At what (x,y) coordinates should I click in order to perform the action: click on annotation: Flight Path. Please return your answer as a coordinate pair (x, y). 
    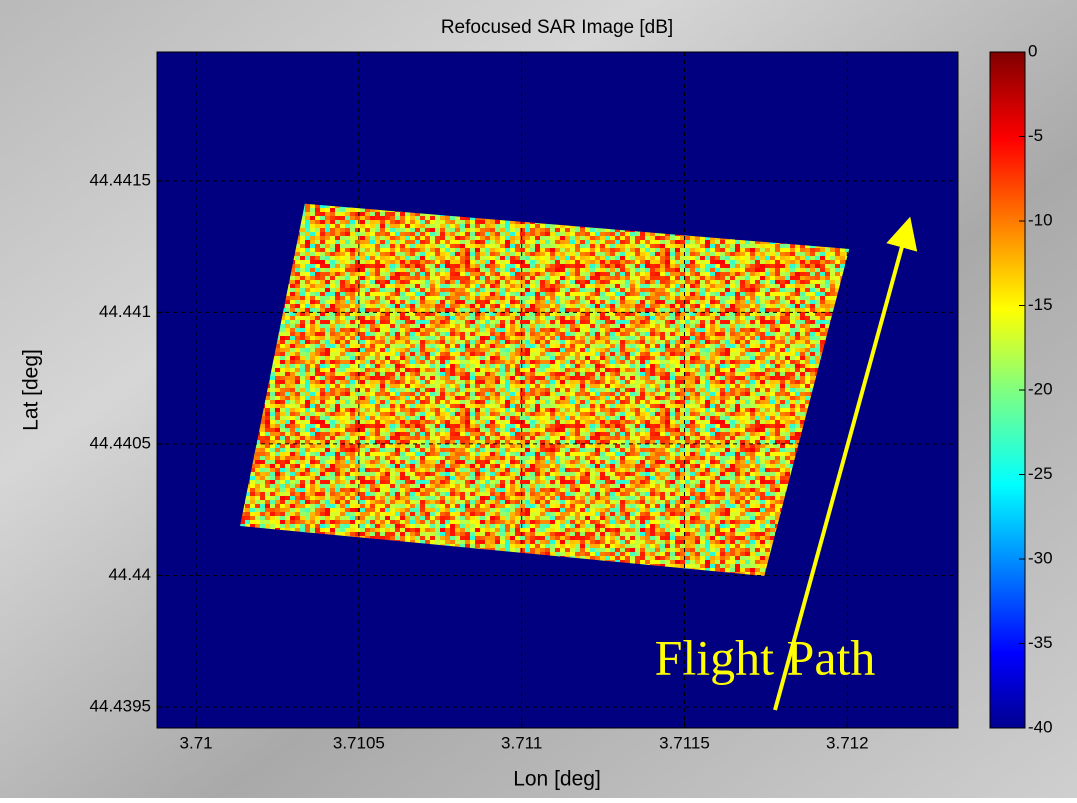
    Looking at the image, I should click on (765, 657).